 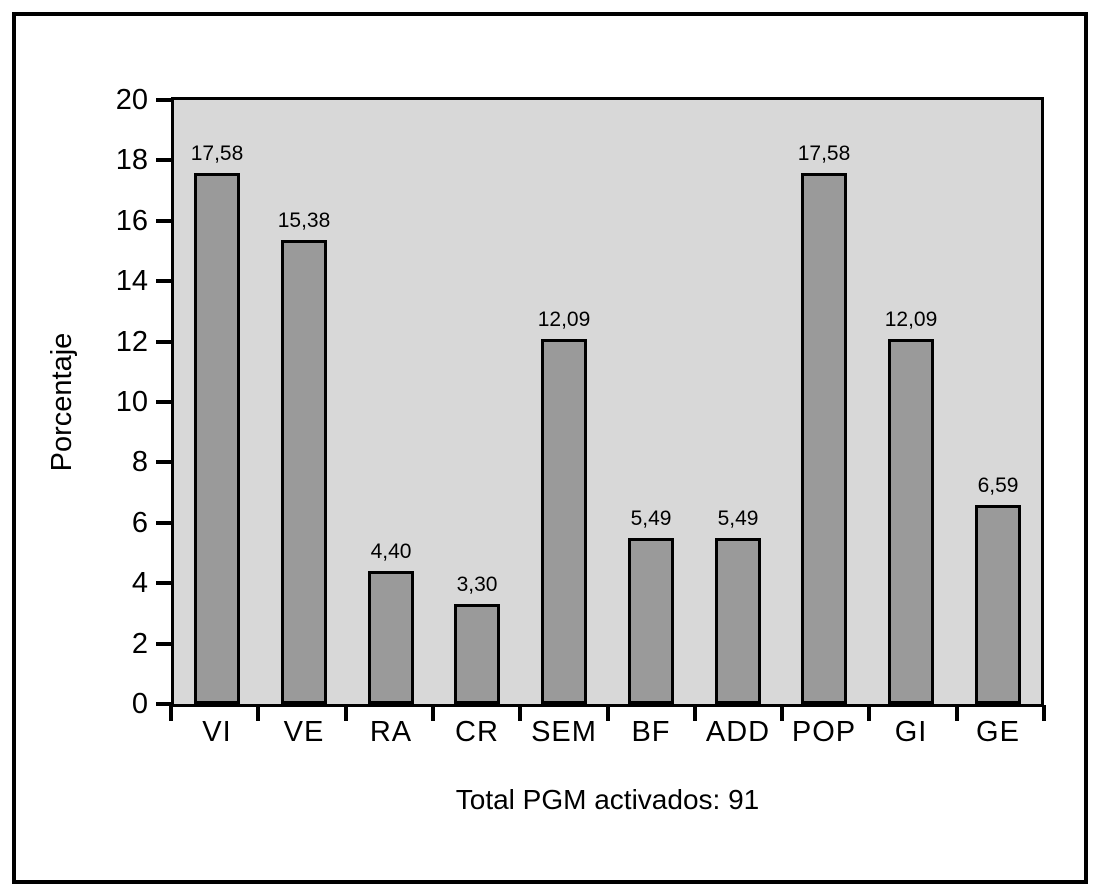 What do you see at coordinates (998, 485) in the screenshot?
I see `bar-value-label: 6,59` at bounding box center [998, 485].